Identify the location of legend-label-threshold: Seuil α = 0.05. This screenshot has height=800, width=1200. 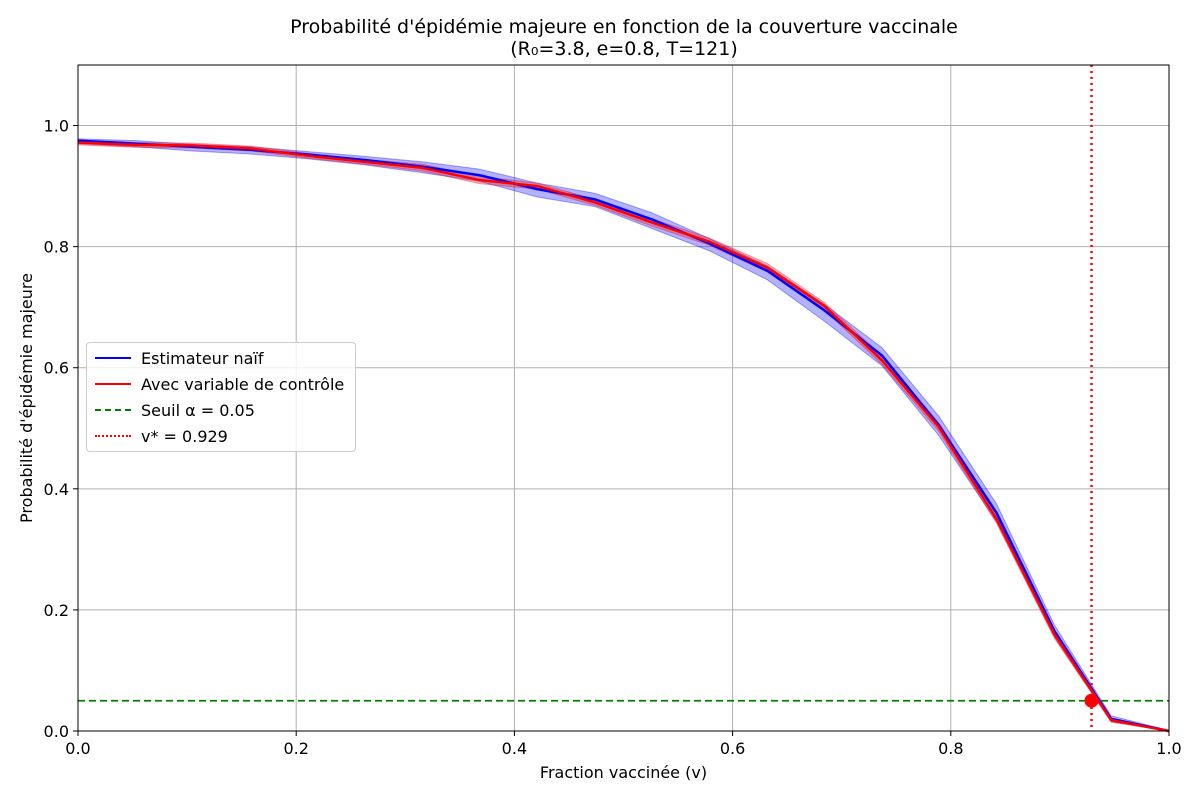
(198, 410).